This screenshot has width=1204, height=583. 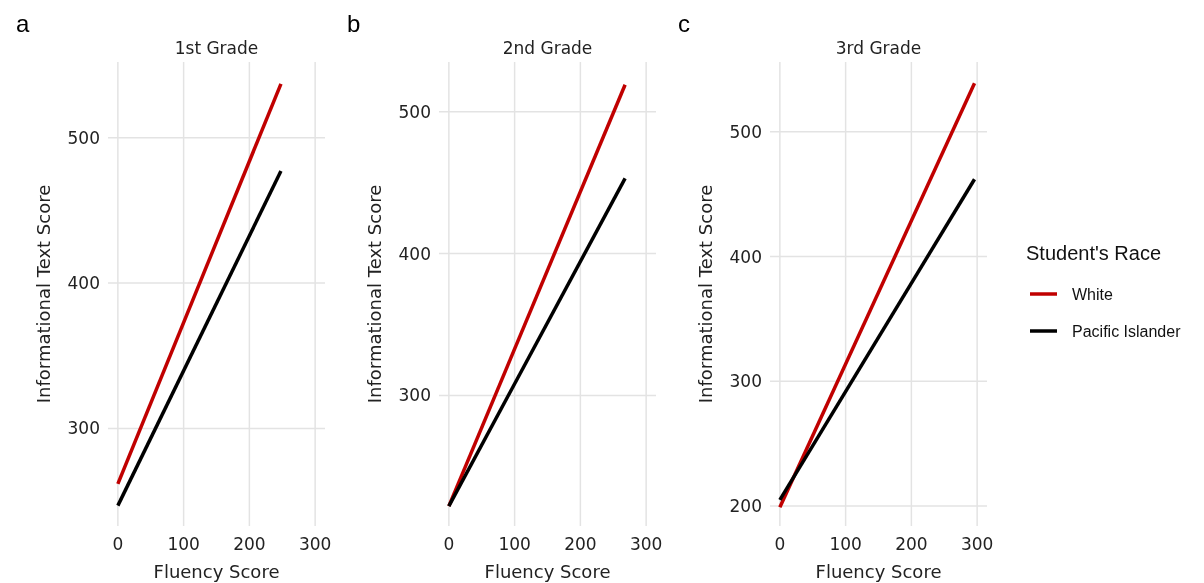 I want to click on legend-title: Student's Race, so click(x=1094, y=253).